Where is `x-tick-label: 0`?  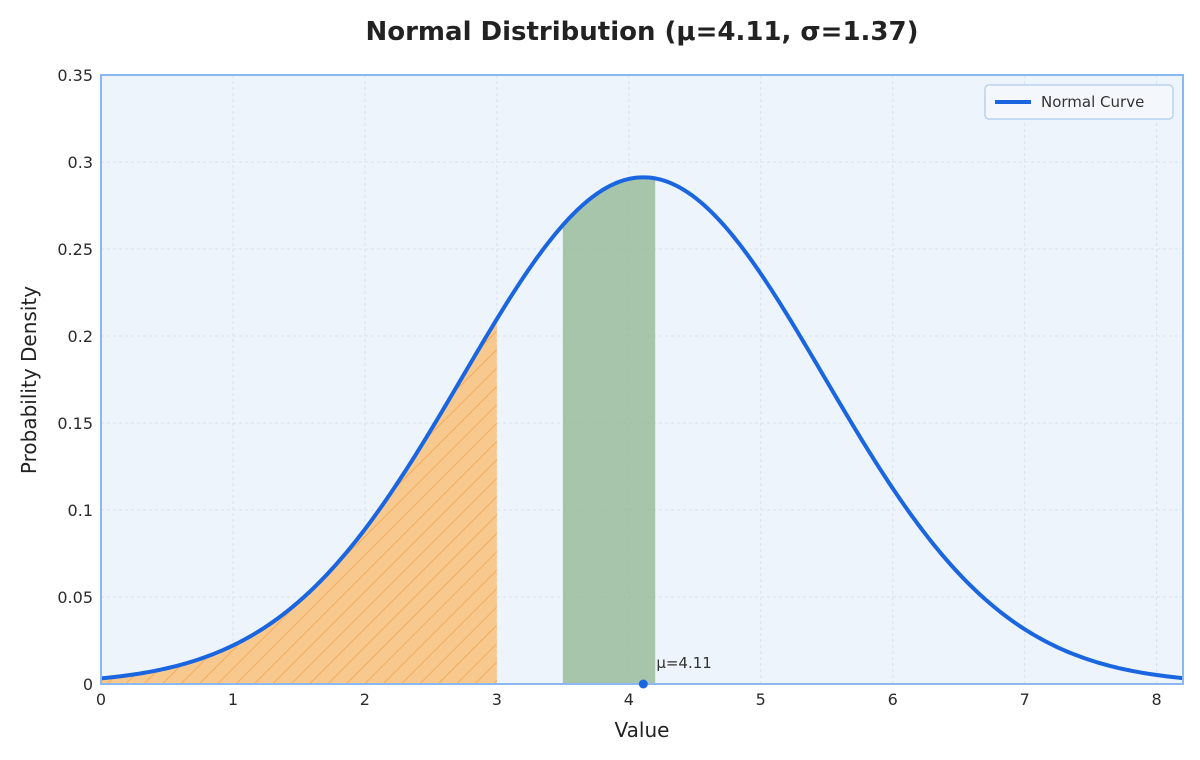 x-tick-label: 0 is located at coordinates (101, 699).